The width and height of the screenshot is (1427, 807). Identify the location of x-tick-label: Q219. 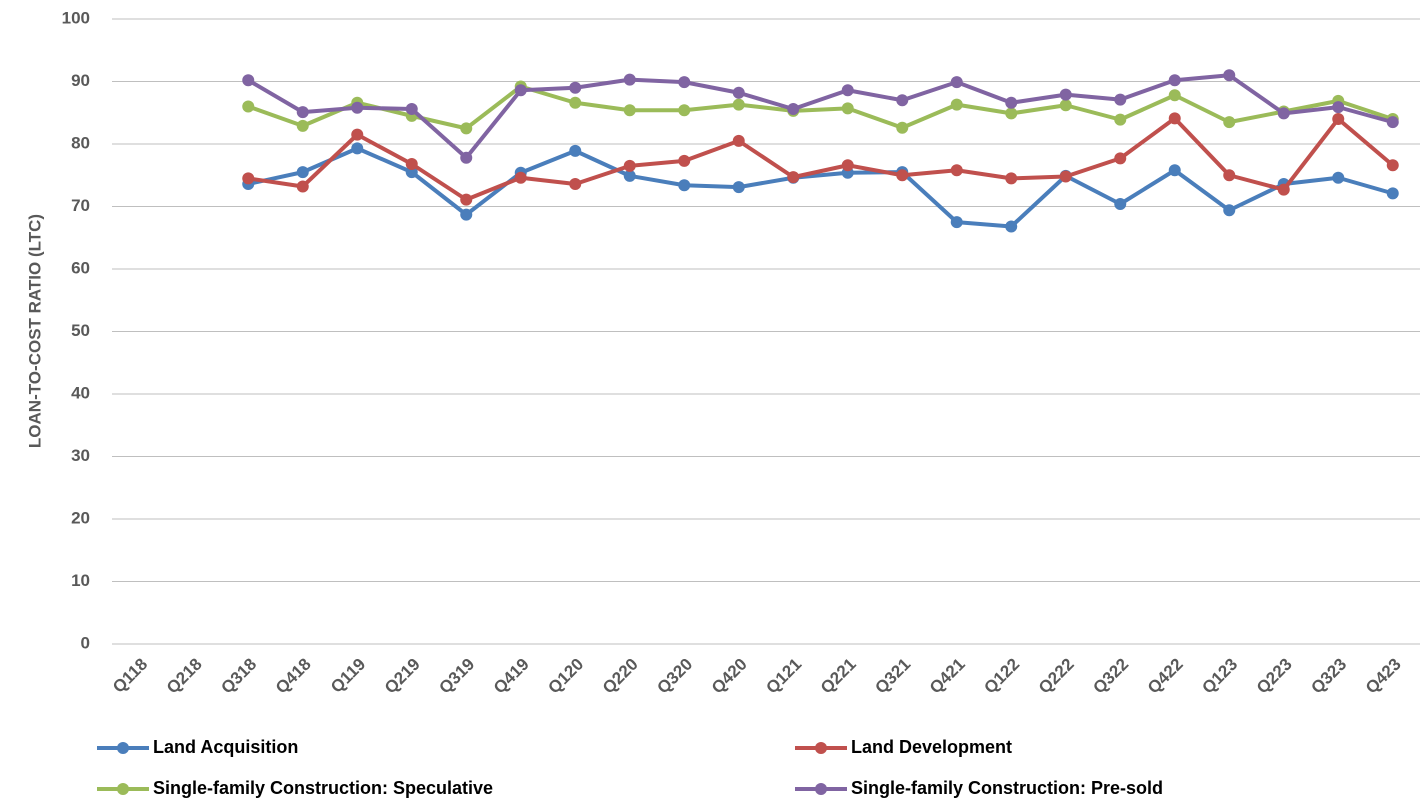
(402, 676).